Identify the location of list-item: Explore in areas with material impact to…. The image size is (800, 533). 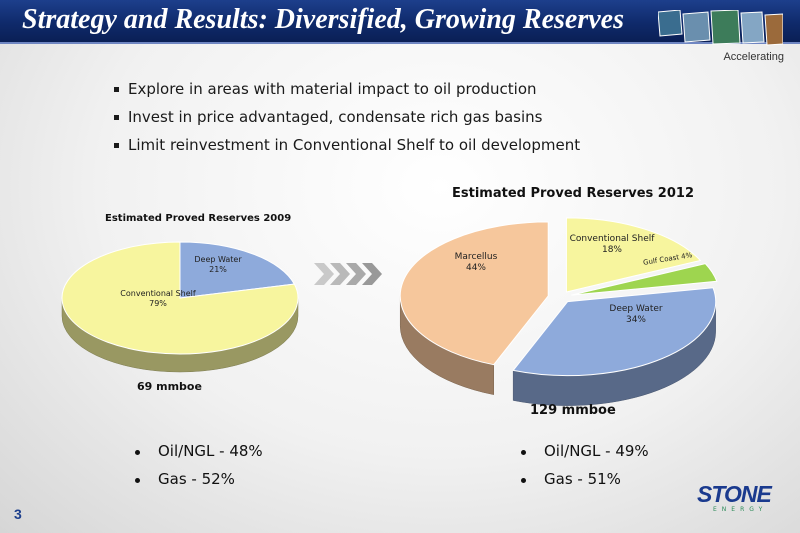
(414, 94).